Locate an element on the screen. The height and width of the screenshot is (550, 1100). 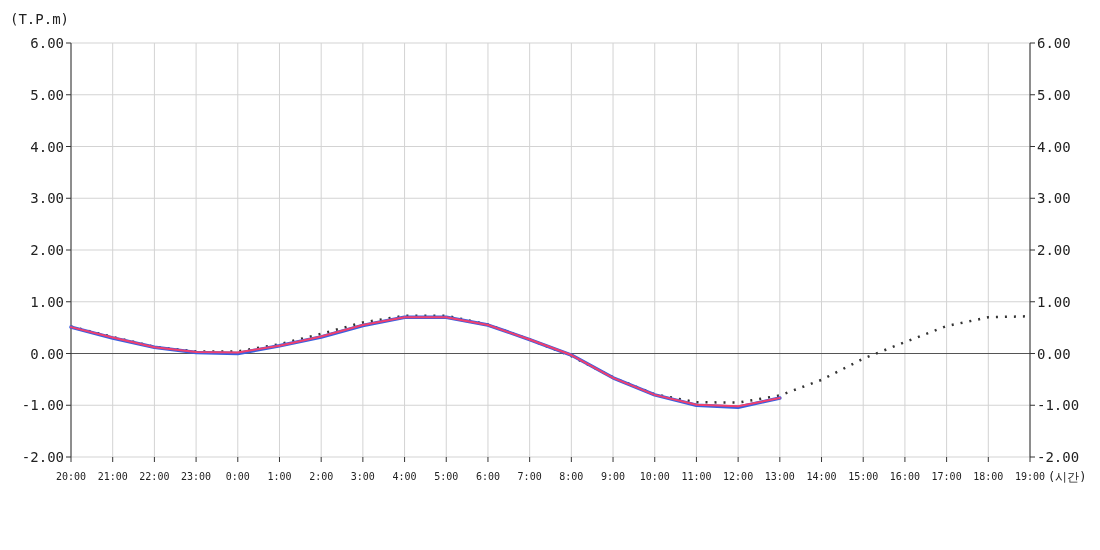
x-tick-label: 9:00 is located at coordinates (613, 476).